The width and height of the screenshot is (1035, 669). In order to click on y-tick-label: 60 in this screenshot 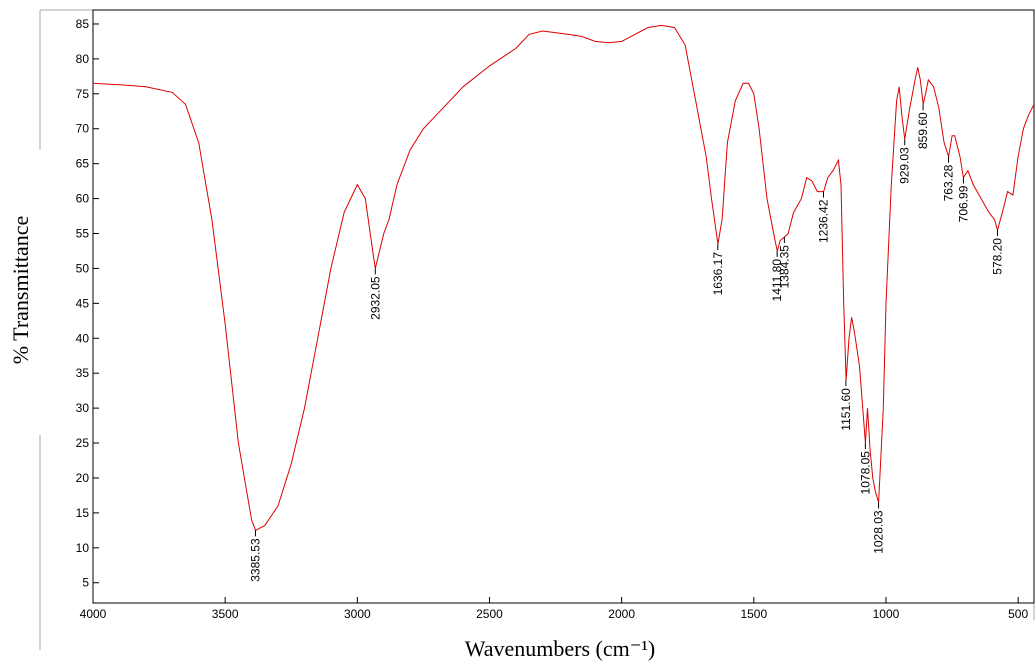, I will do `click(83, 199)`.